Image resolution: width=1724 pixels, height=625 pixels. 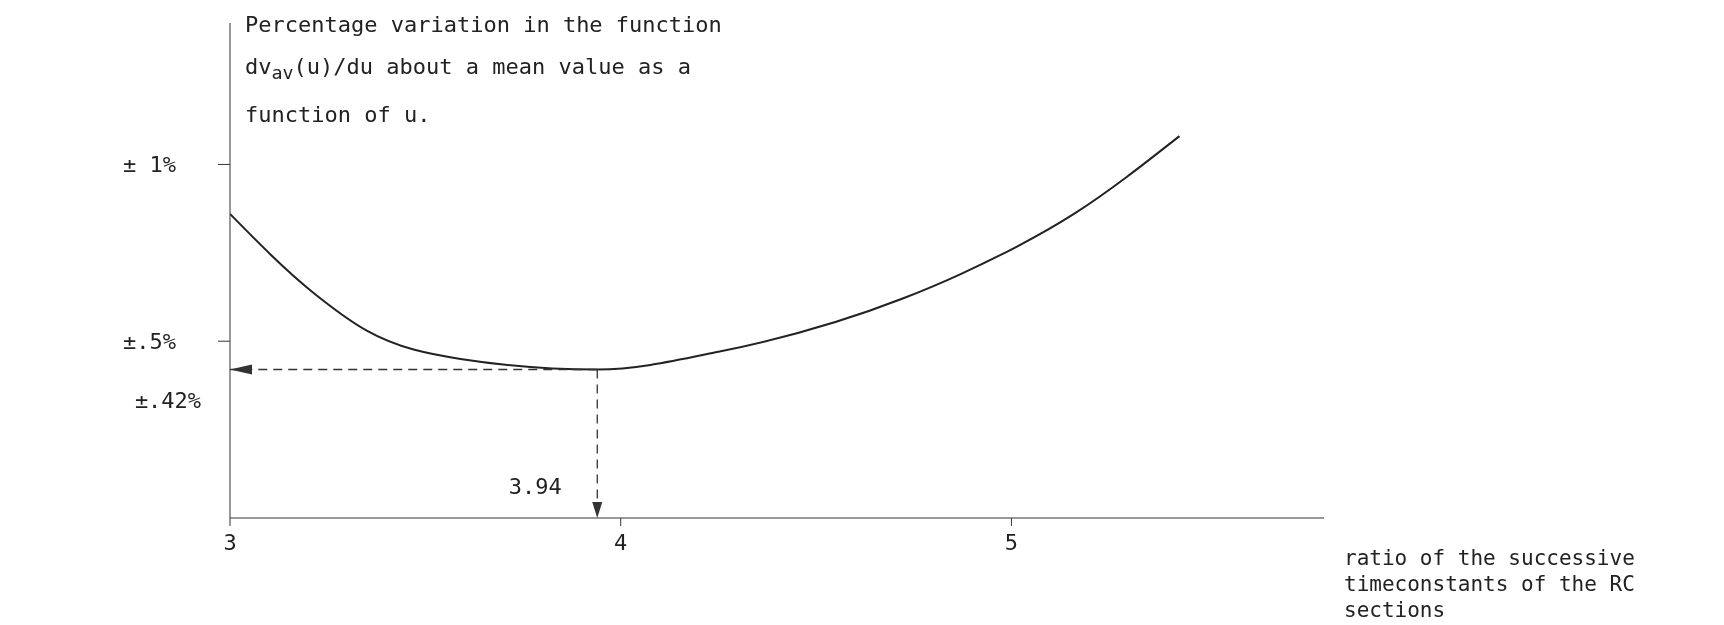 What do you see at coordinates (484, 70) in the screenshot?
I see `y-axis-title: Percentage variation in the function dv$_{av}$(u)/du about a mean value as a function of u.` at bounding box center [484, 70].